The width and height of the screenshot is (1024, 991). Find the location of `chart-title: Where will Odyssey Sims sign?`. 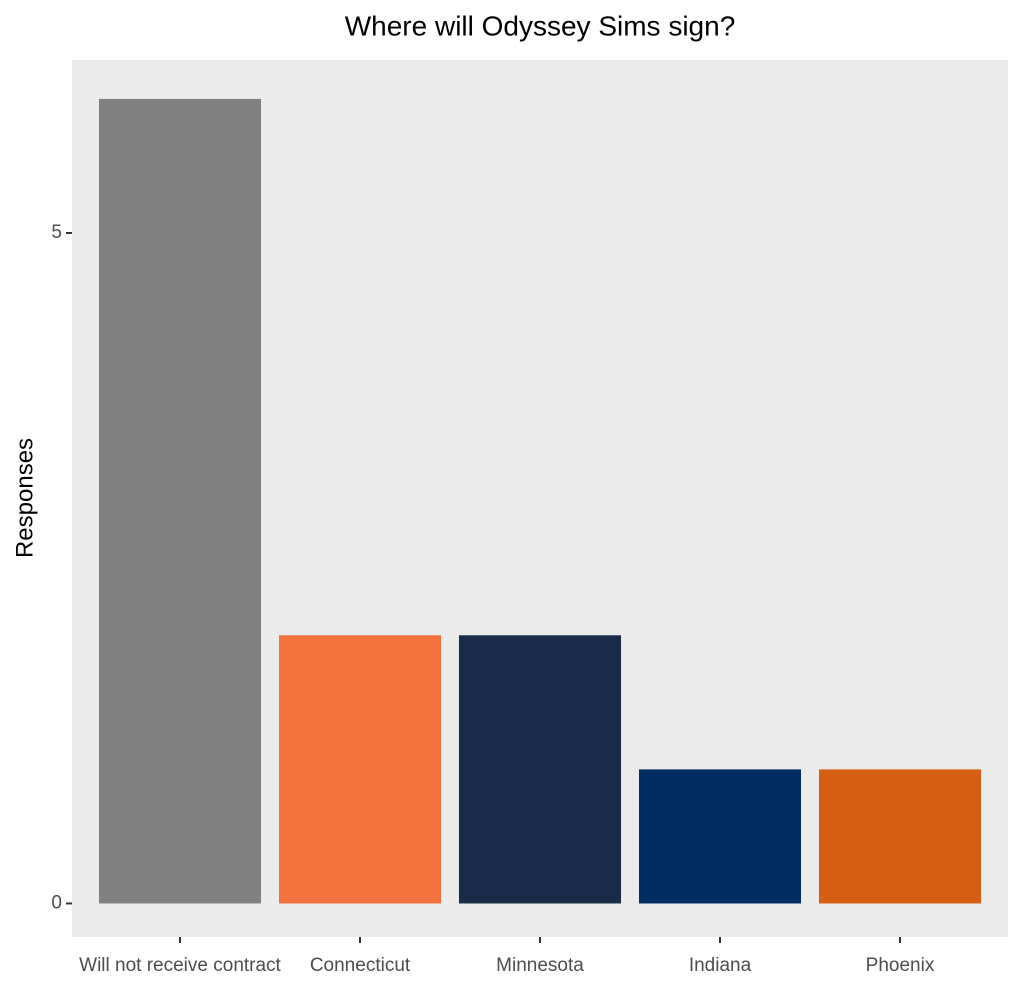

chart-title: Where will Odyssey Sims sign? is located at coordinates (540, 25).